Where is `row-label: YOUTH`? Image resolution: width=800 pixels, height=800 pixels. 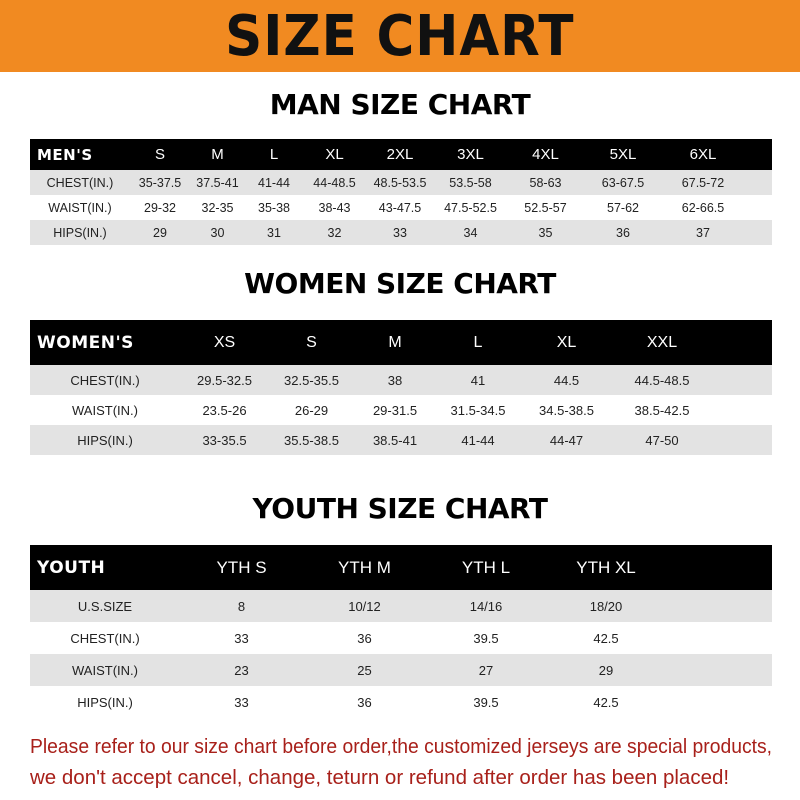 row-label: YOUTH is located at coordinates (105, 567).